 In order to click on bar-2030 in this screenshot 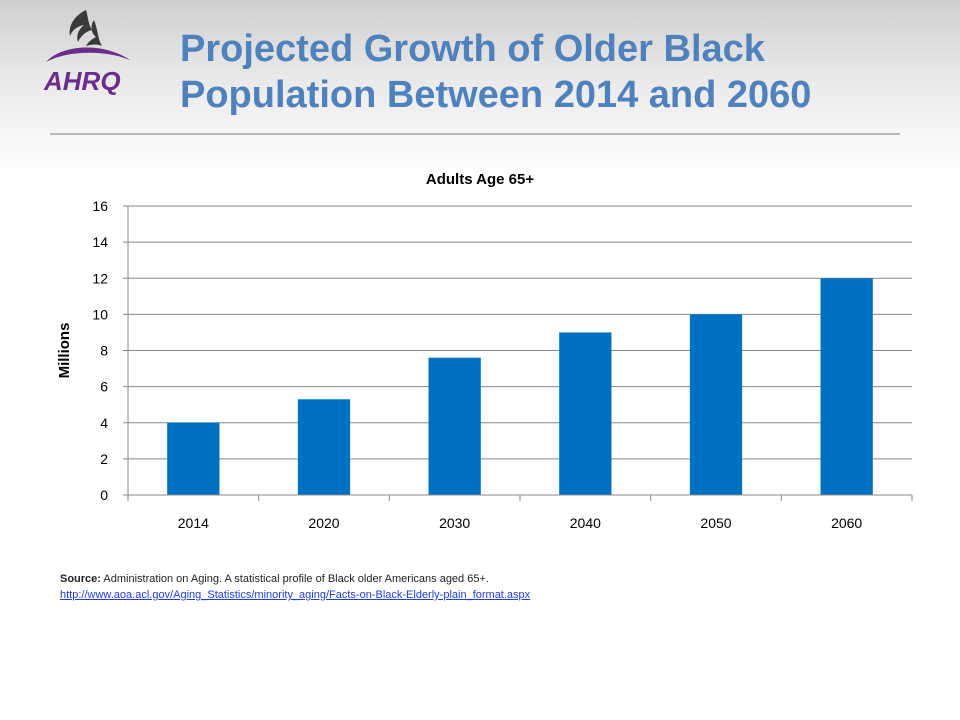, I will do `click(454, 426)`.